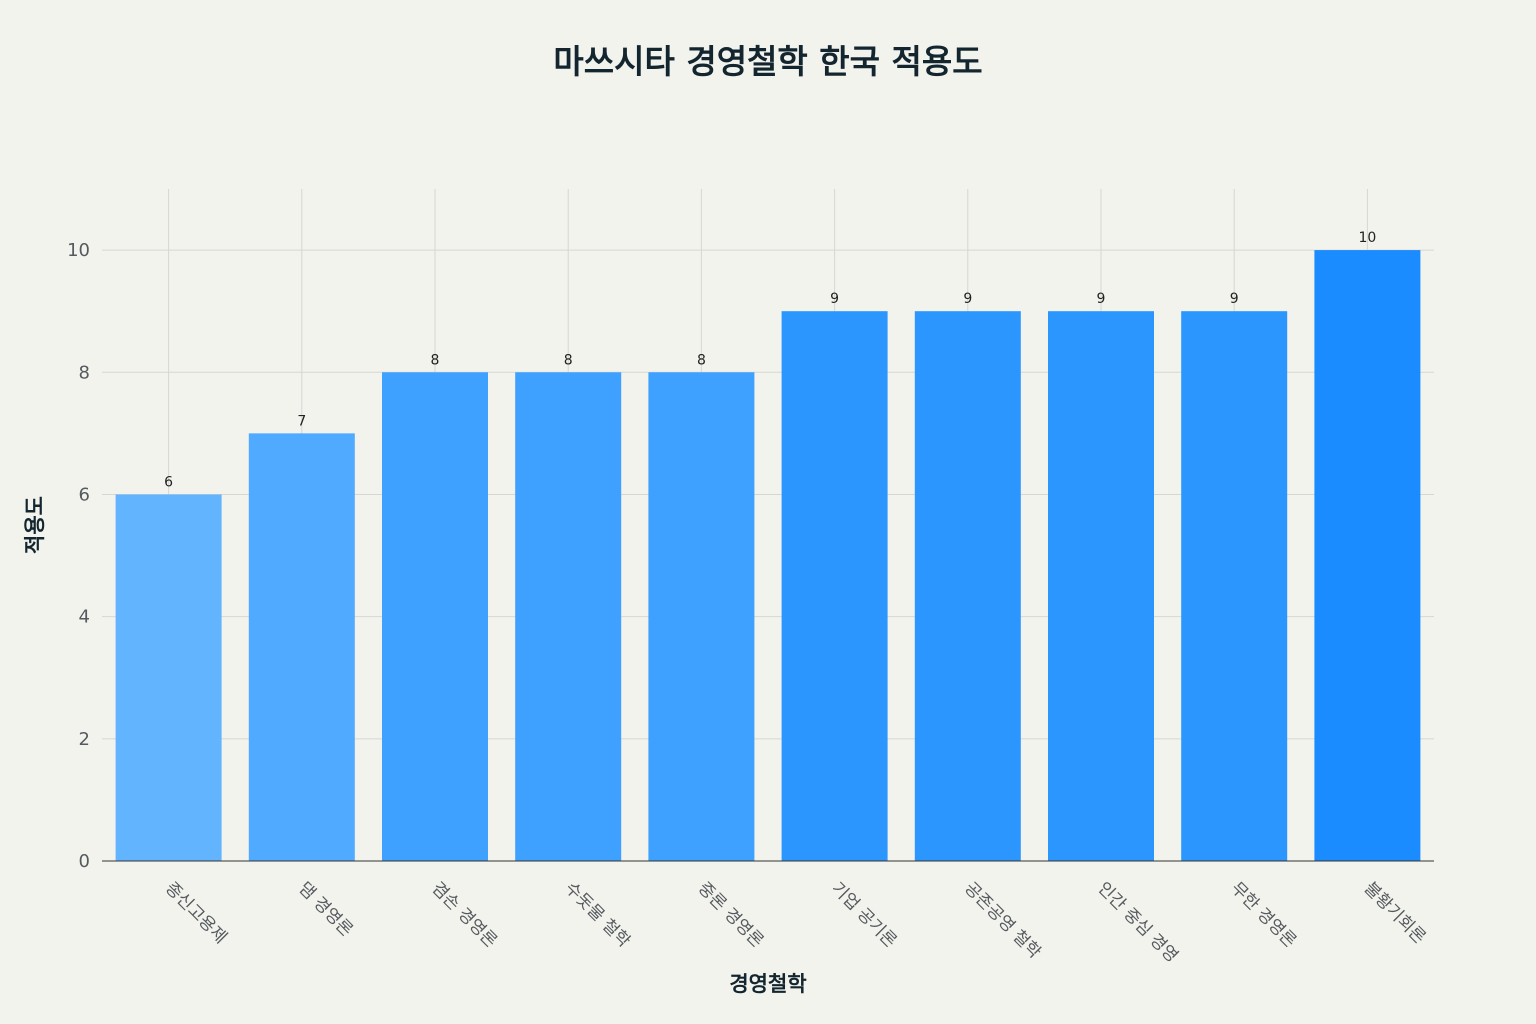 Image resolution: width=1536 pixels, height=1024 pixels. Describe the element at coordinates (301, 421) in the screenshot. I see `data-label: 7` at that location.